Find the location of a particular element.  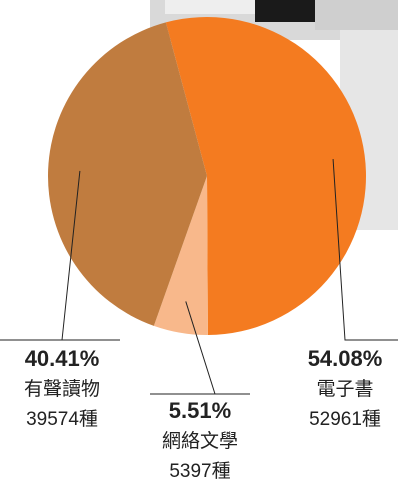

count-label: 5397種 is located at coordinates (199, 471).